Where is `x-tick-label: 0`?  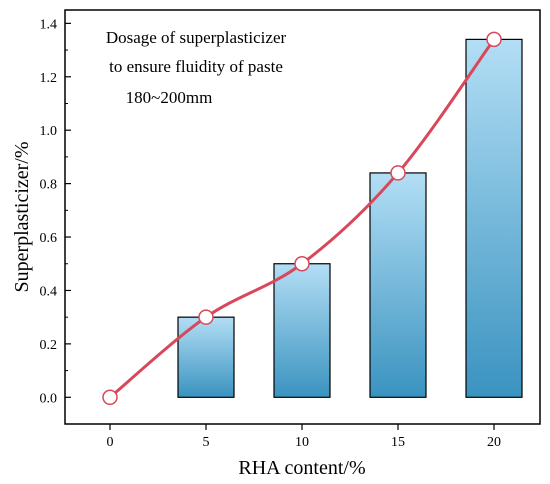 x-tick-label: 0 is located at coordinates (110, 442).